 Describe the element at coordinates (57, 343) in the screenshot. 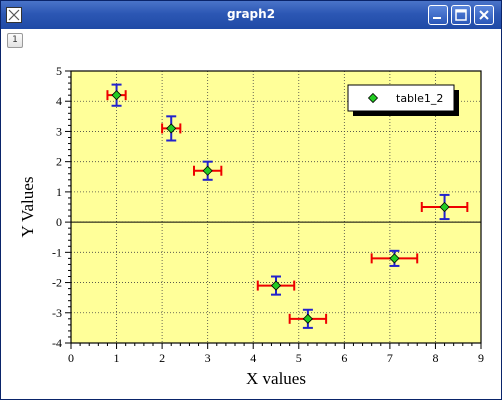

I see `y-tick-label: -4` at that location.